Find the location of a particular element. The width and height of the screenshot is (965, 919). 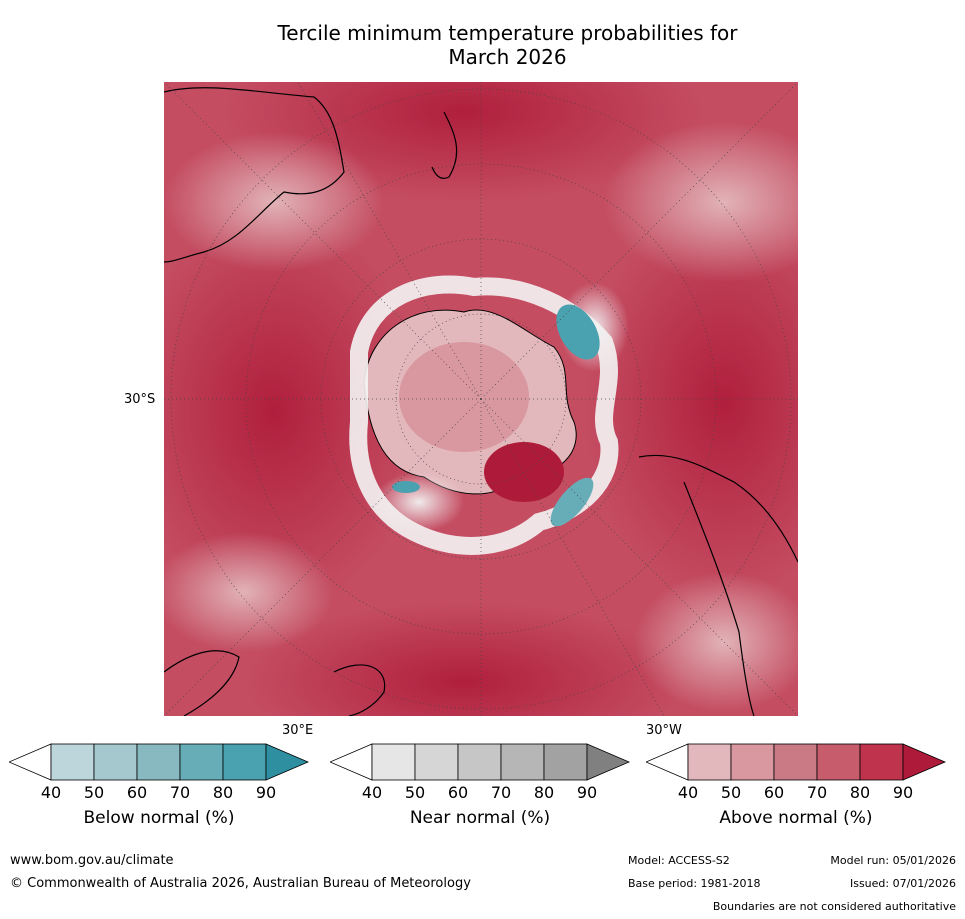

colorbar-above-swatches is located at coordinates (796, 762).